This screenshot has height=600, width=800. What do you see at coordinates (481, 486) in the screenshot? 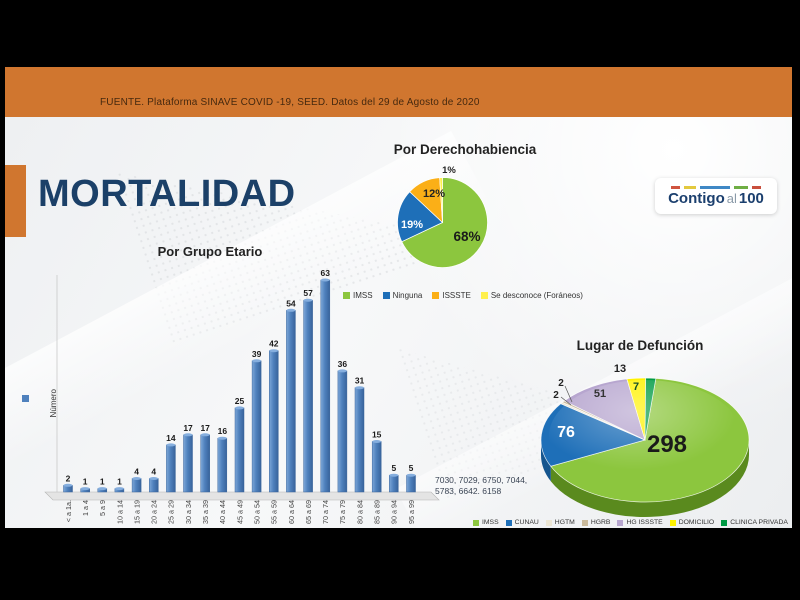
I see `totals-note: 7030, 7029, 6750, 7044, 5783, 6642. 6158` at bounding box center [481, 486].